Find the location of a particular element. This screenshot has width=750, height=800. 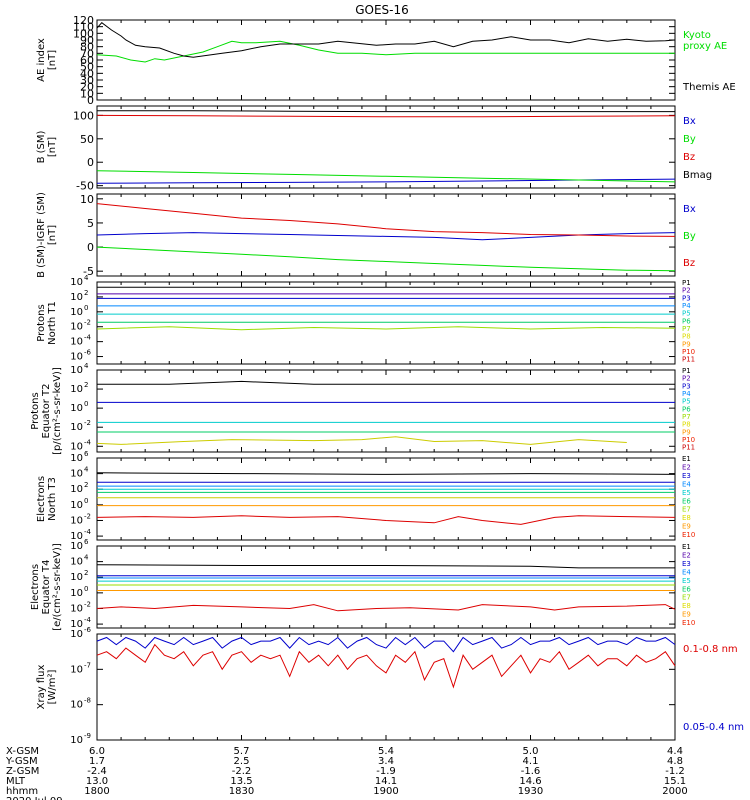

x-axis-tick-value: 13.5 is located at coordinates (241, 781).